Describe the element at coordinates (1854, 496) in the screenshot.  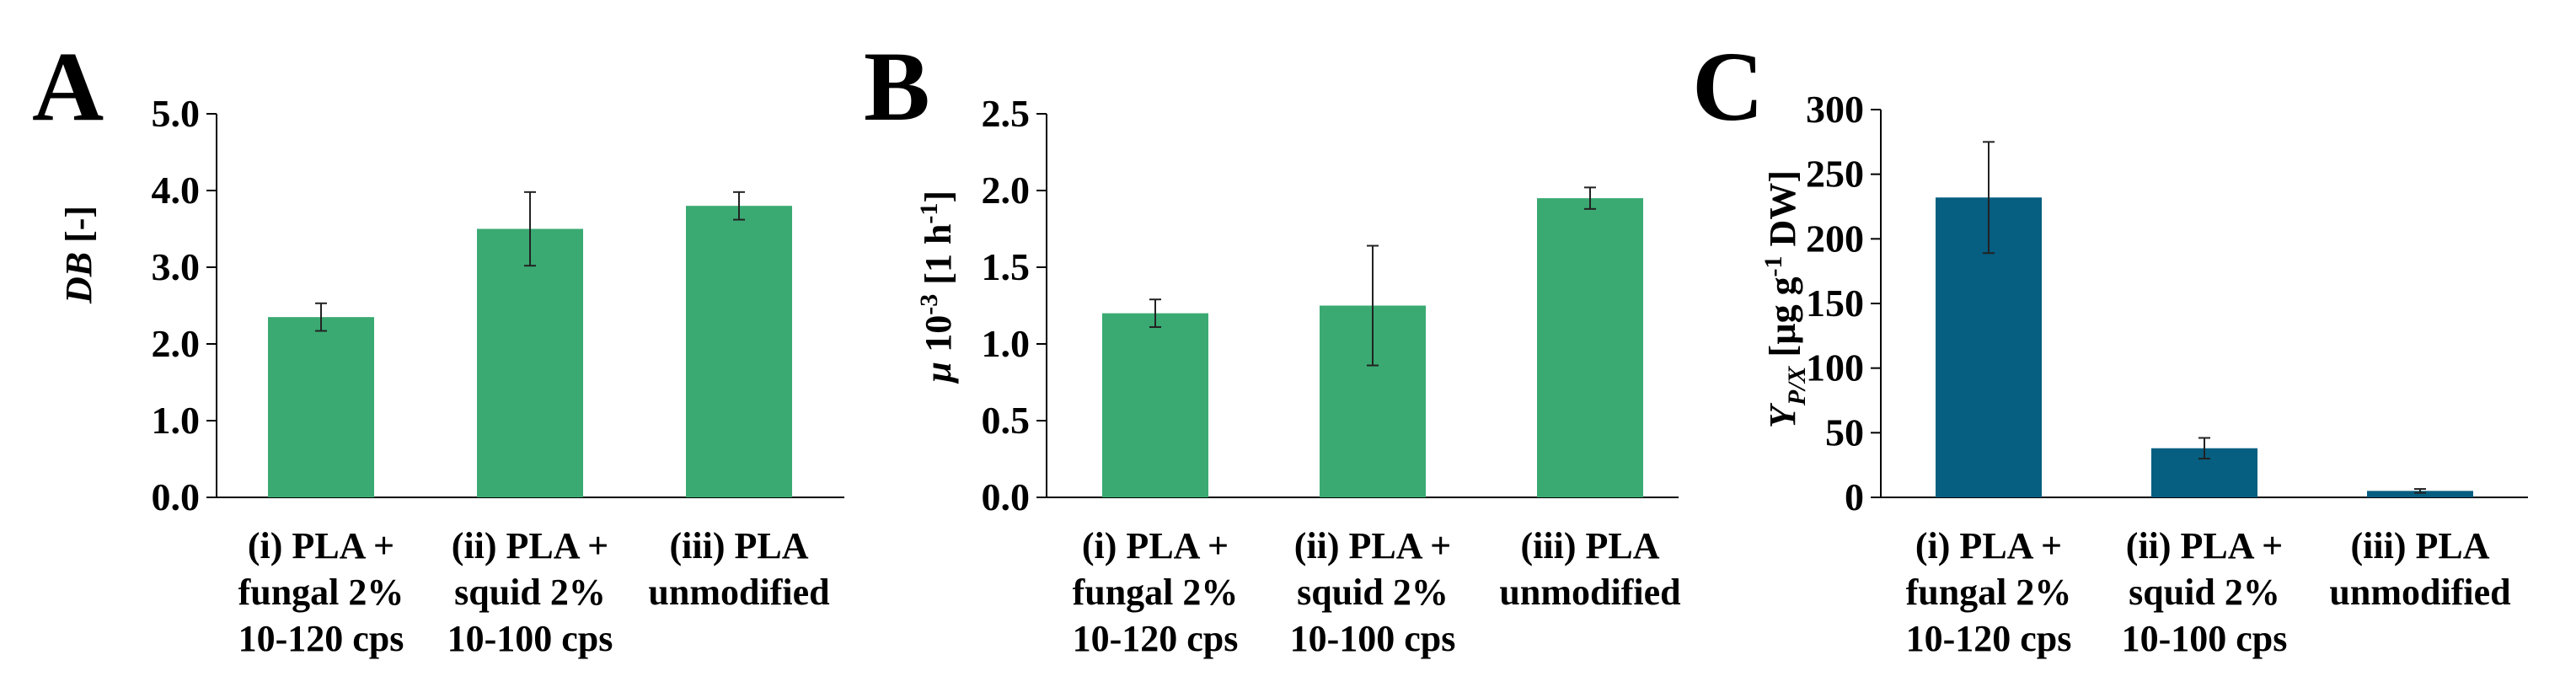
I see `y-tick-label: 0` at that location.